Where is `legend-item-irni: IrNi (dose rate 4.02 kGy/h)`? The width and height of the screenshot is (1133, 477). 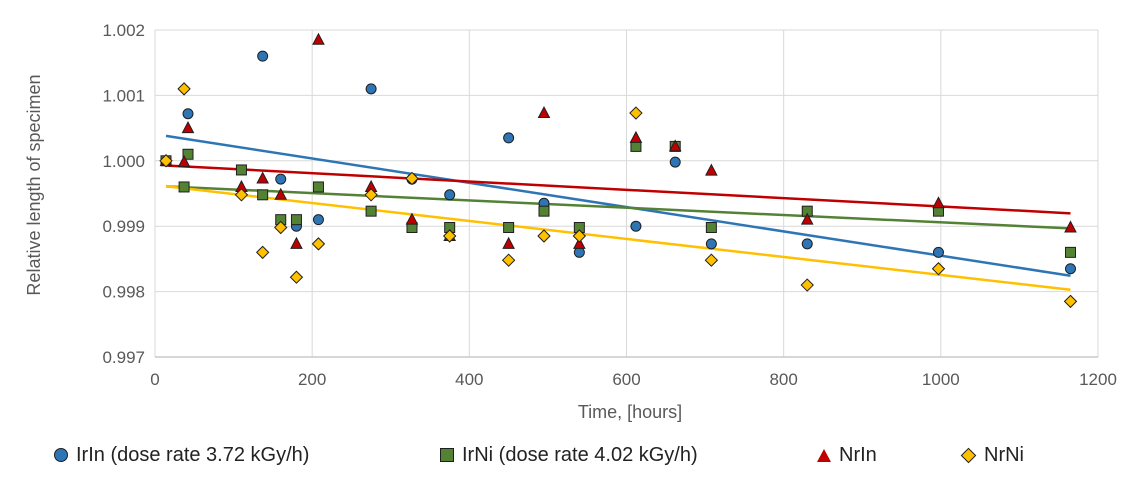
legend-item-irni: IrNi (dose rate 4.02 kGy/h) is located at coordinates (569, 455).